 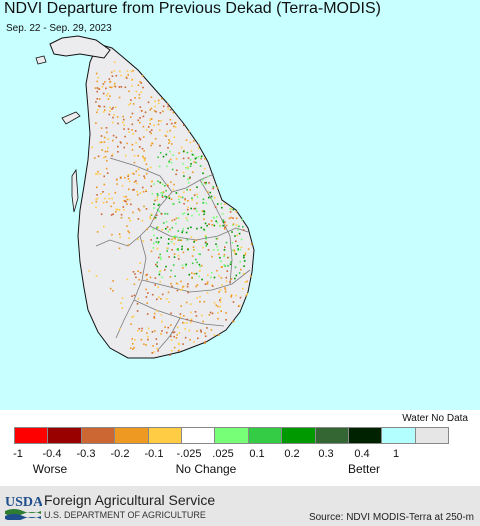 I want to click on usda-logo: USDA, so click(x=23, y=507).